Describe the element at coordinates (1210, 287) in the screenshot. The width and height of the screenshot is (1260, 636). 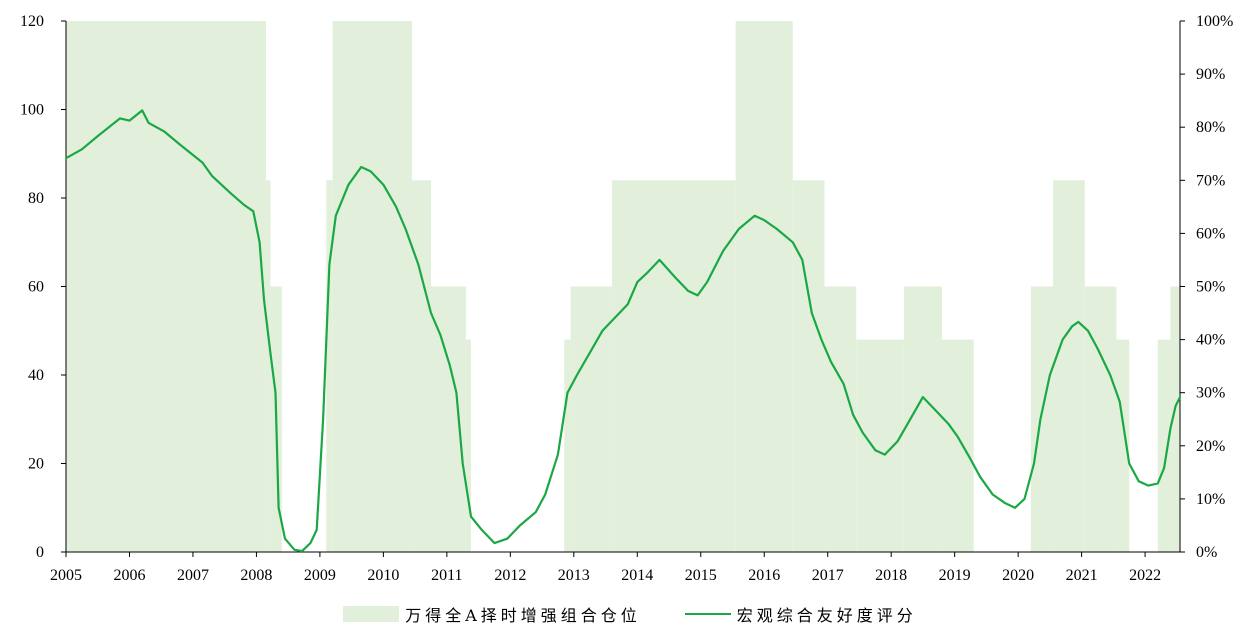
I see `y-right-tick-label: 50%` at that location.